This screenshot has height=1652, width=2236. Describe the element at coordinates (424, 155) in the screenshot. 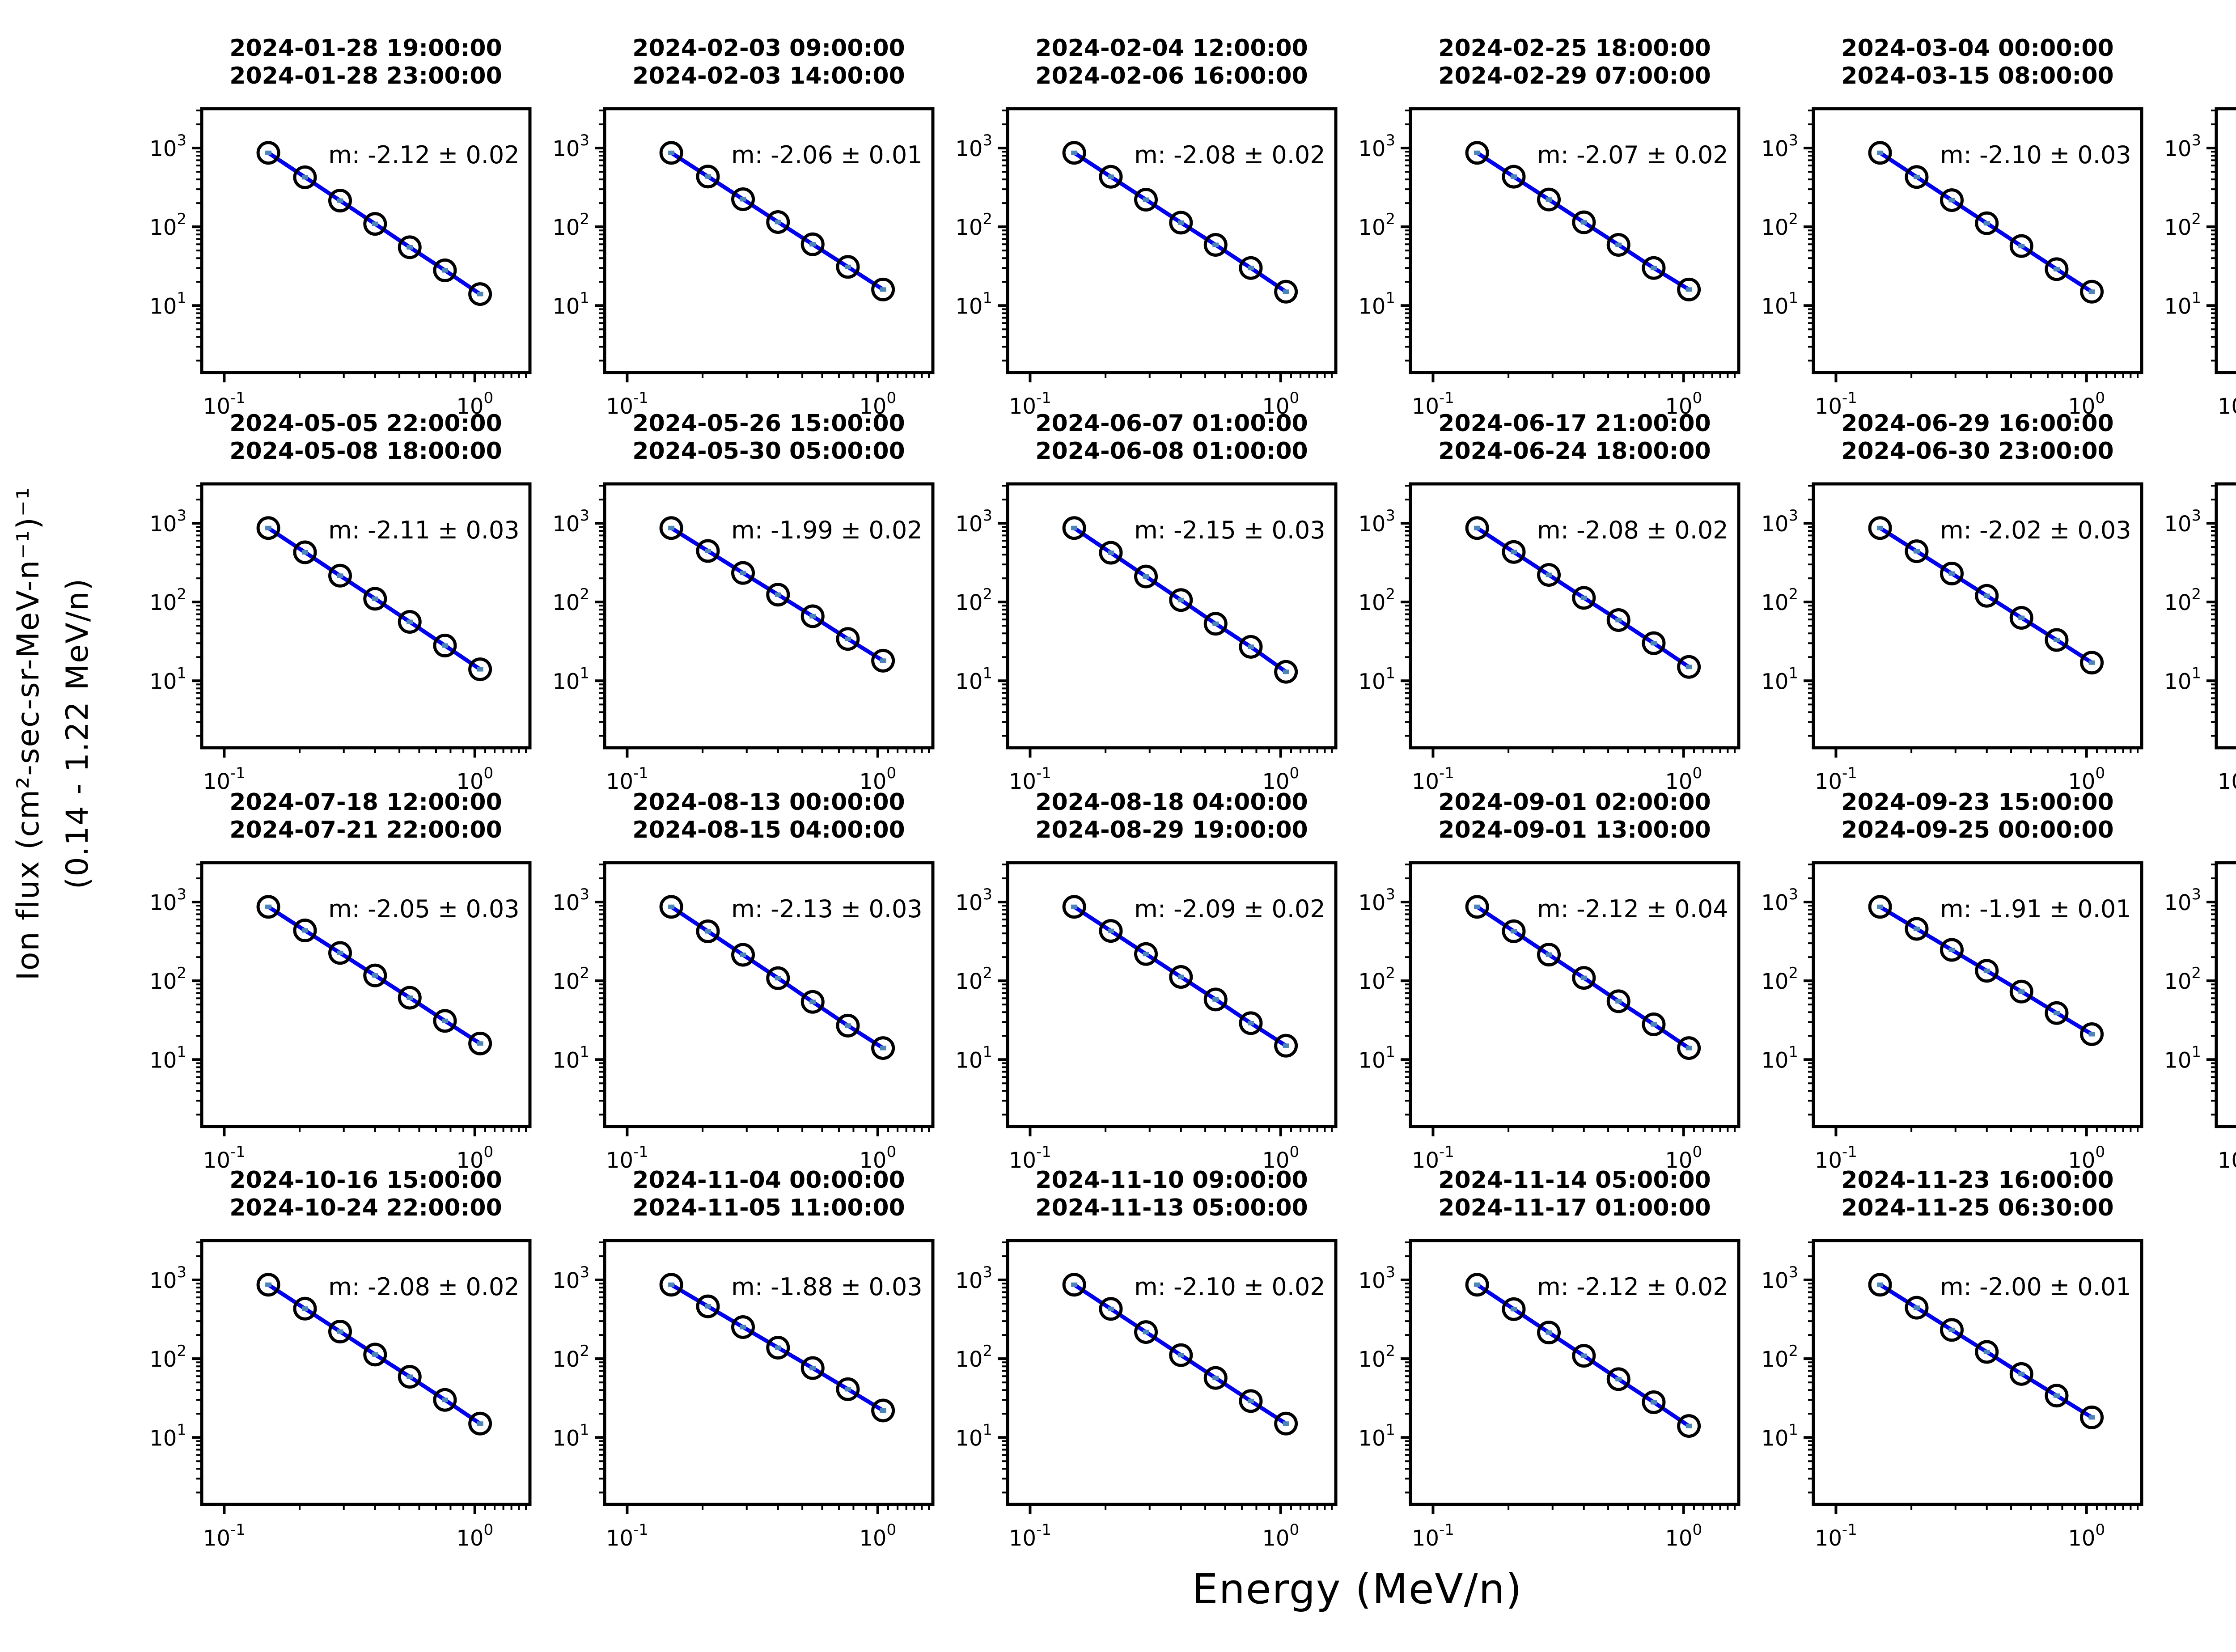

I see `slope-annotation: m: -2.12 ± 0.02` at that location.